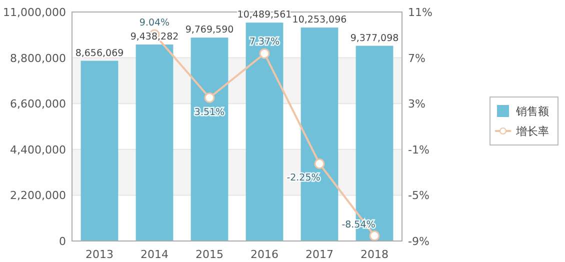  Describe the element at coordinates (374, 38) in the screenshot. I see `data-label: 9,377,098` at that location.